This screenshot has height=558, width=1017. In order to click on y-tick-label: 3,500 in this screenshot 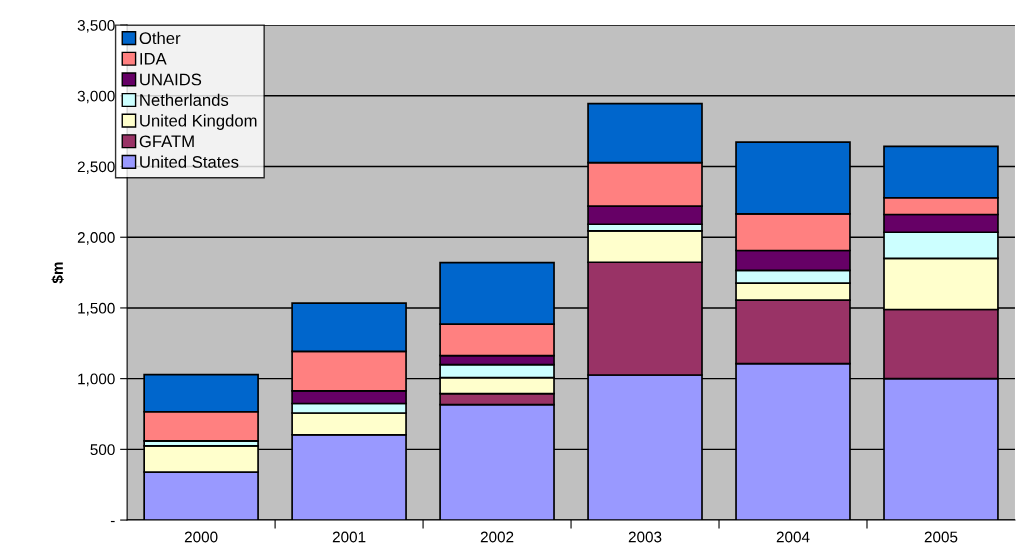, I will do `click(96, 26)`.